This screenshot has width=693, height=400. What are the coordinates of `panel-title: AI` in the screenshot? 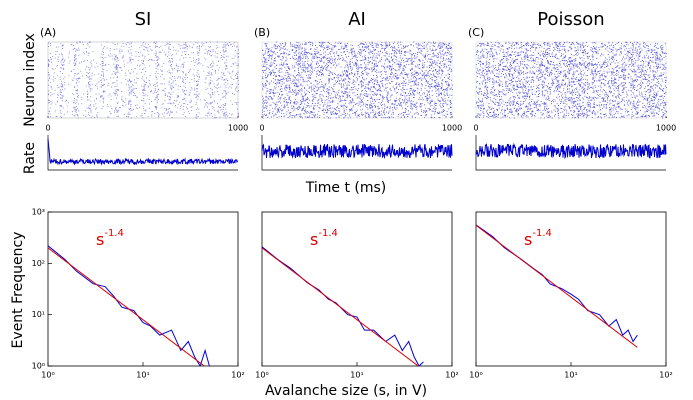 It's located at (357, 19).